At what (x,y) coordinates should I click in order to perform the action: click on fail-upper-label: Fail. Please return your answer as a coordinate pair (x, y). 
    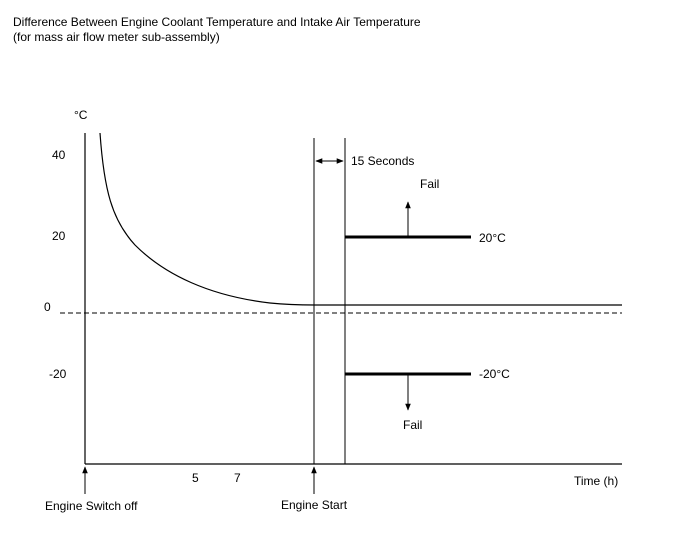
    Looking at the image, I should click on (430, 184).